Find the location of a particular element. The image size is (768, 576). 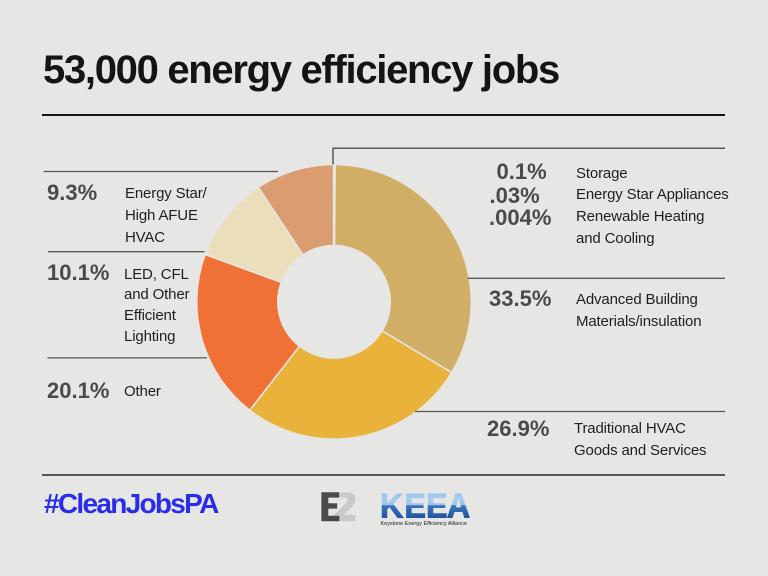

svg-text:Keystone Energy Efficiency All: Keystone Energy Efficiency Alliance is located at coordinates (424, 523).